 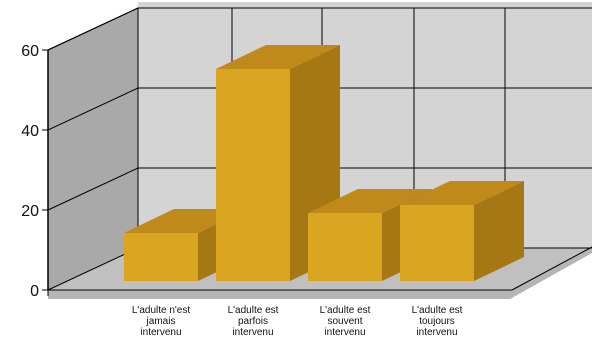 I want to click on x-tick-label: L'adulte est souvent intervenu, so click(x=345, y=321).